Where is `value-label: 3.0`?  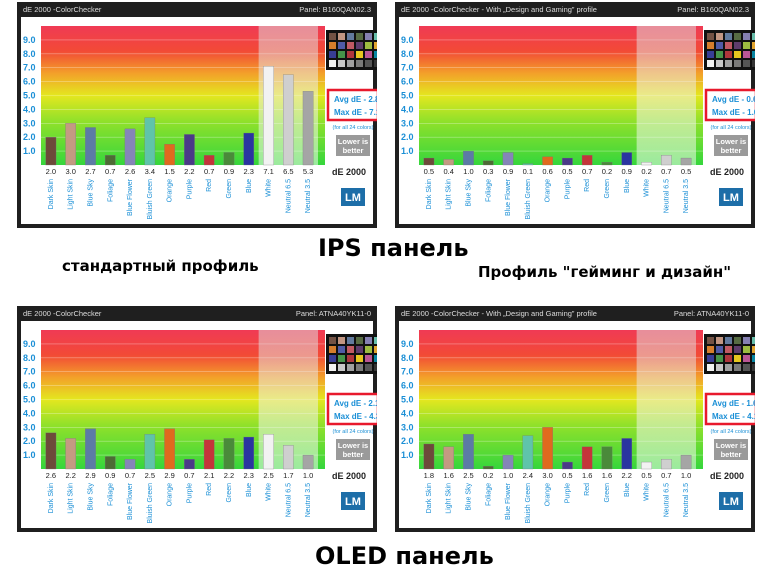 value-label: 3.0 is located at coordinates (547, 475).